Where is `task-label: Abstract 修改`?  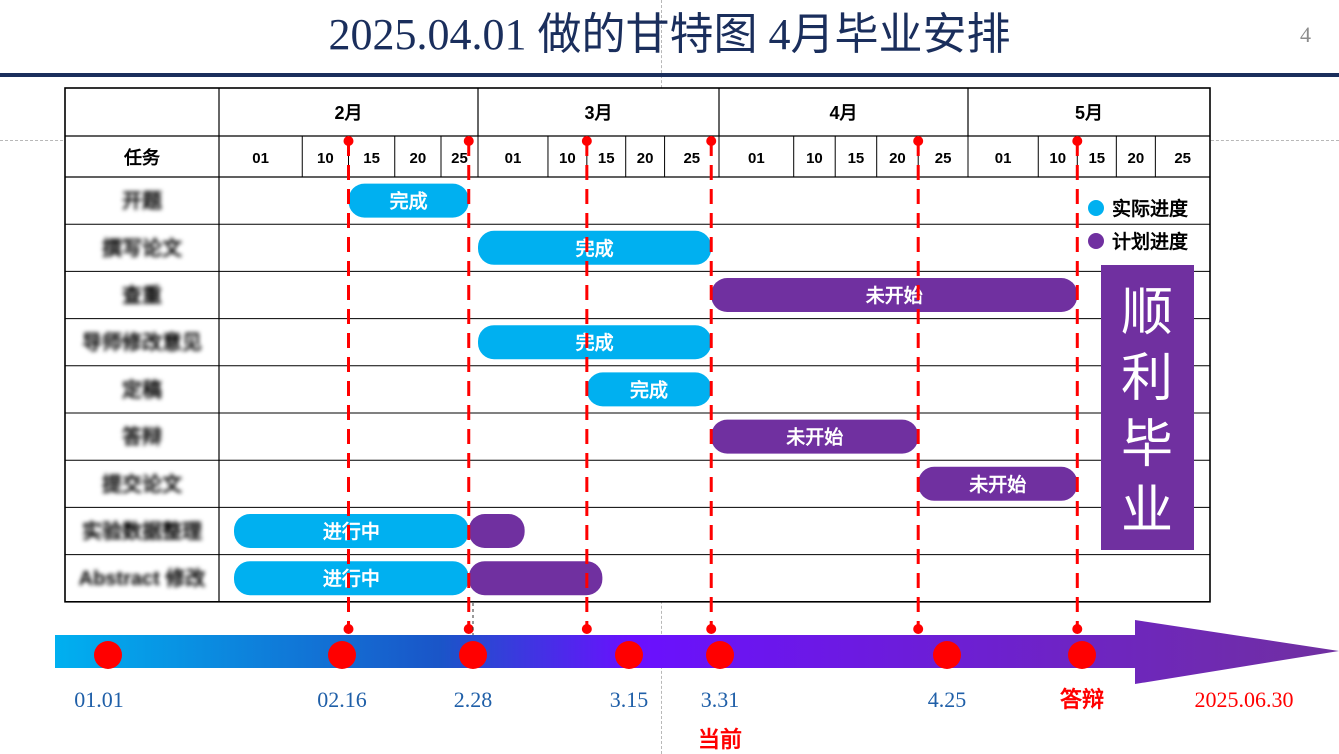 task-label: Abstract 修改 is located at coordinates (143, 578).